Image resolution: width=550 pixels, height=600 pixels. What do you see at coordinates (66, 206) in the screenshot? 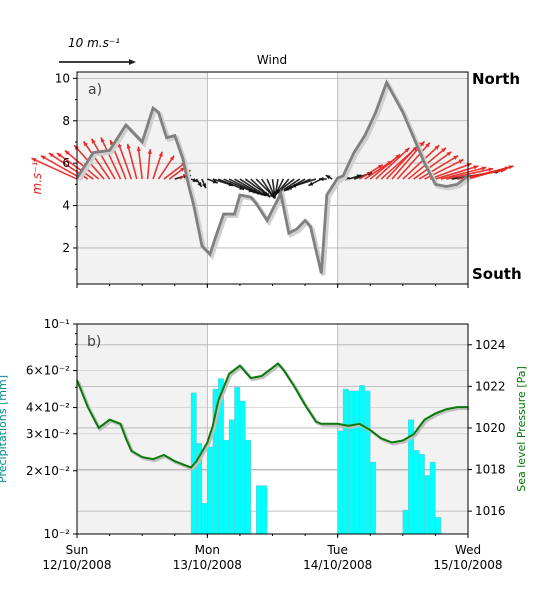
I see `y-tick-label: 4` at bounding box center [66, 206].